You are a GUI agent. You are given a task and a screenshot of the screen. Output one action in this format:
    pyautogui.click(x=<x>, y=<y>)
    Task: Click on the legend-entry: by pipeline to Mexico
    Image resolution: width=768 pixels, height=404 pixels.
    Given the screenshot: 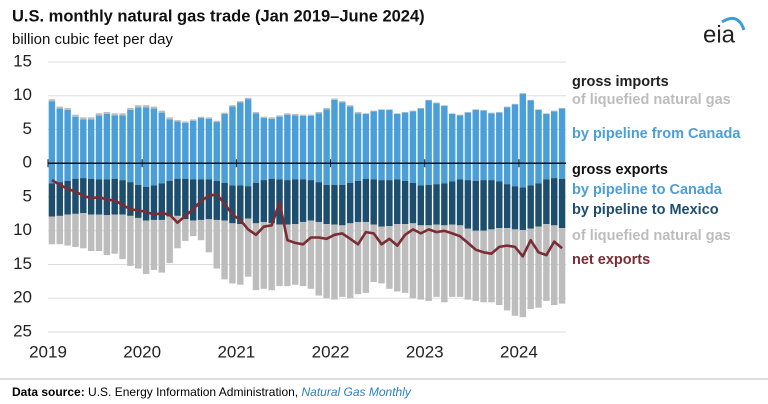 What is the action you would take?
    pyautogui.click(x=645, y=210)
    